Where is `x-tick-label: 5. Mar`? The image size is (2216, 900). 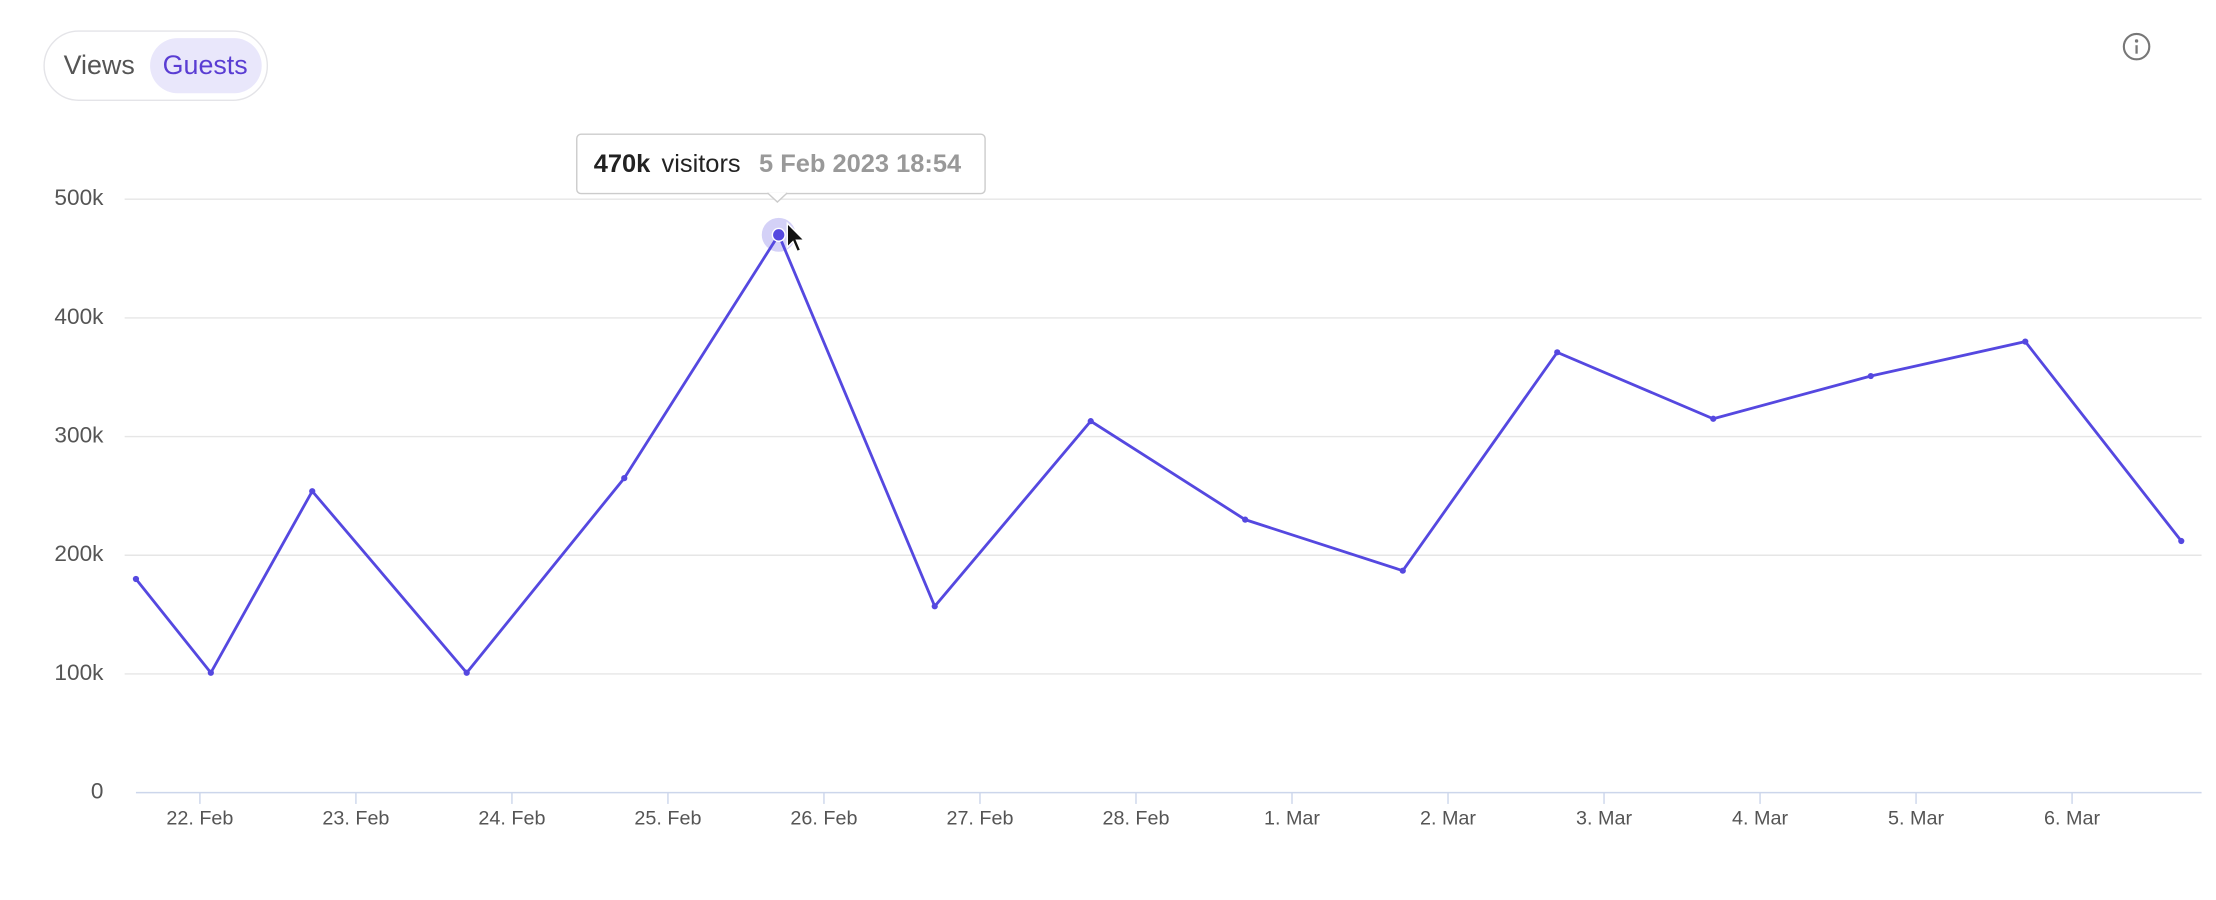
x-tick-label: 5. Mar is located at coordinates (1916, 819).